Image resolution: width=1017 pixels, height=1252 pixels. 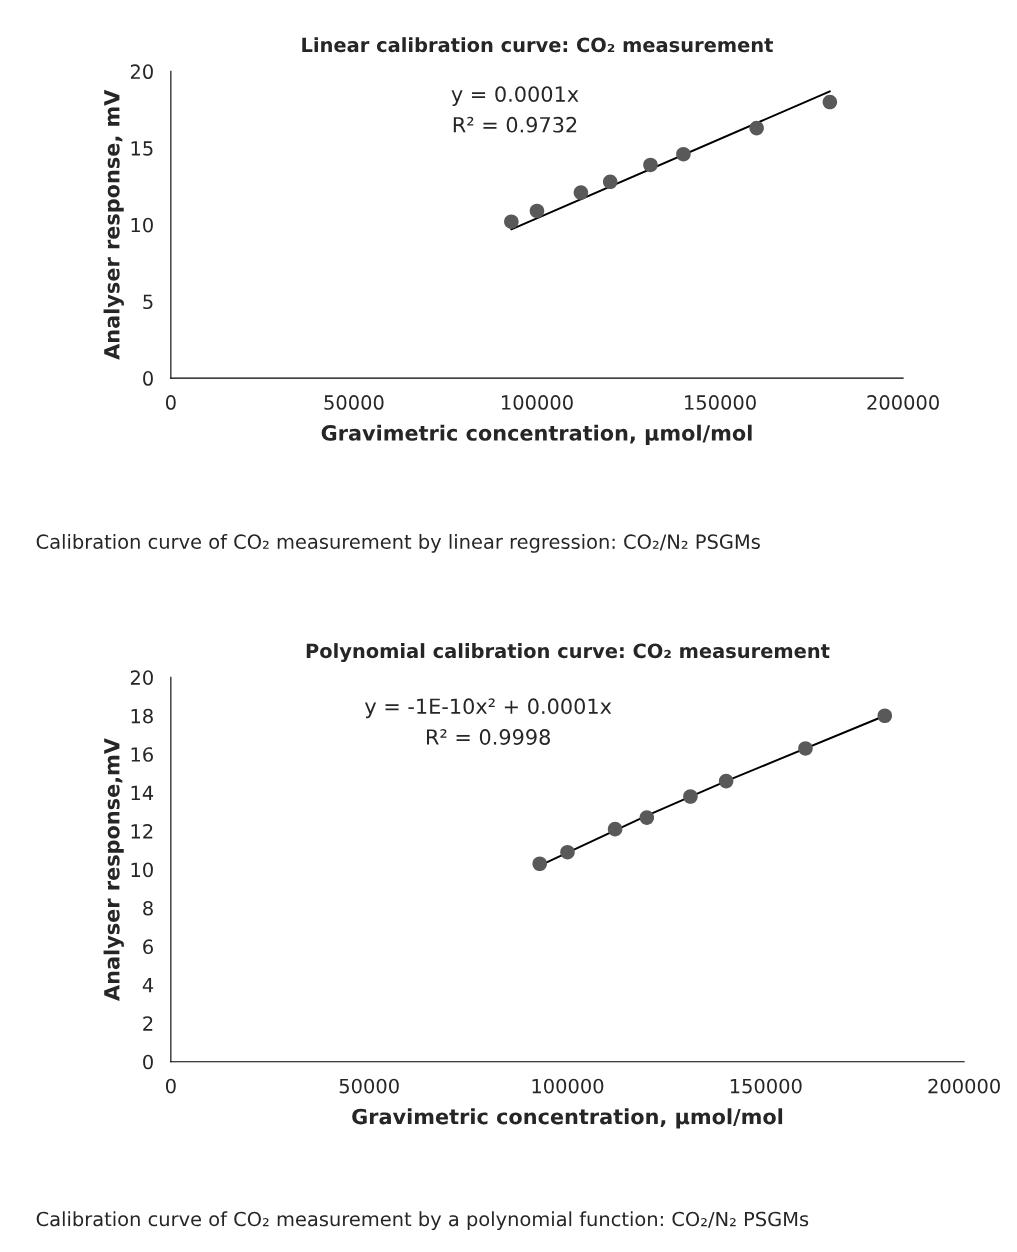 I want to click on chart-title: Polynomial calibration curve: CO₂ measurement, so click(x=568, y=653).